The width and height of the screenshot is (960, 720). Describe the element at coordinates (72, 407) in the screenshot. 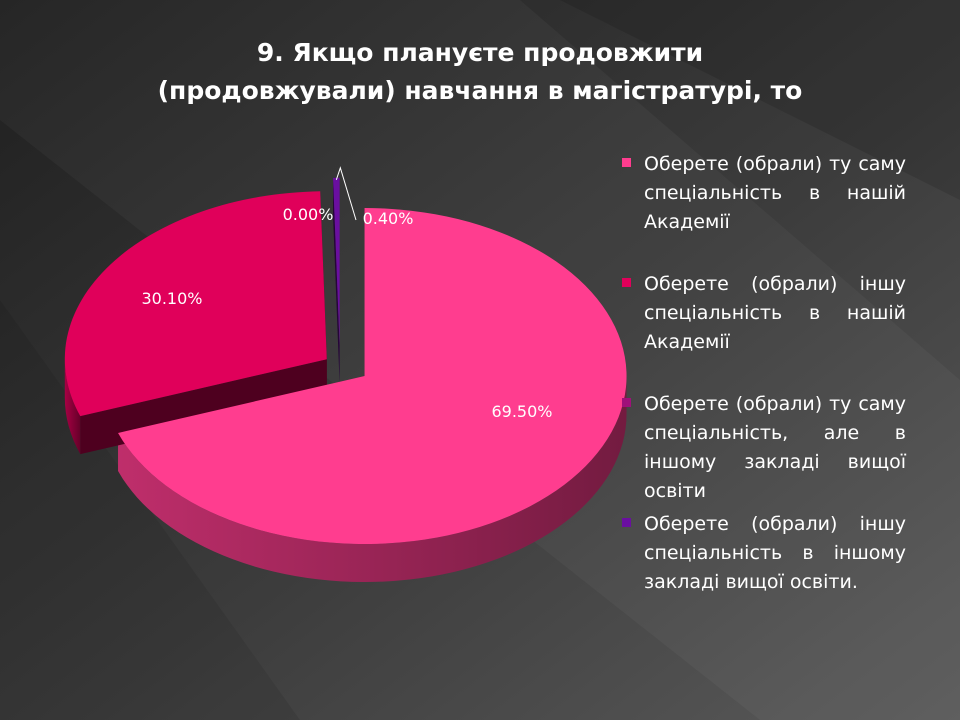

I see `pie-slice-side` at that location.